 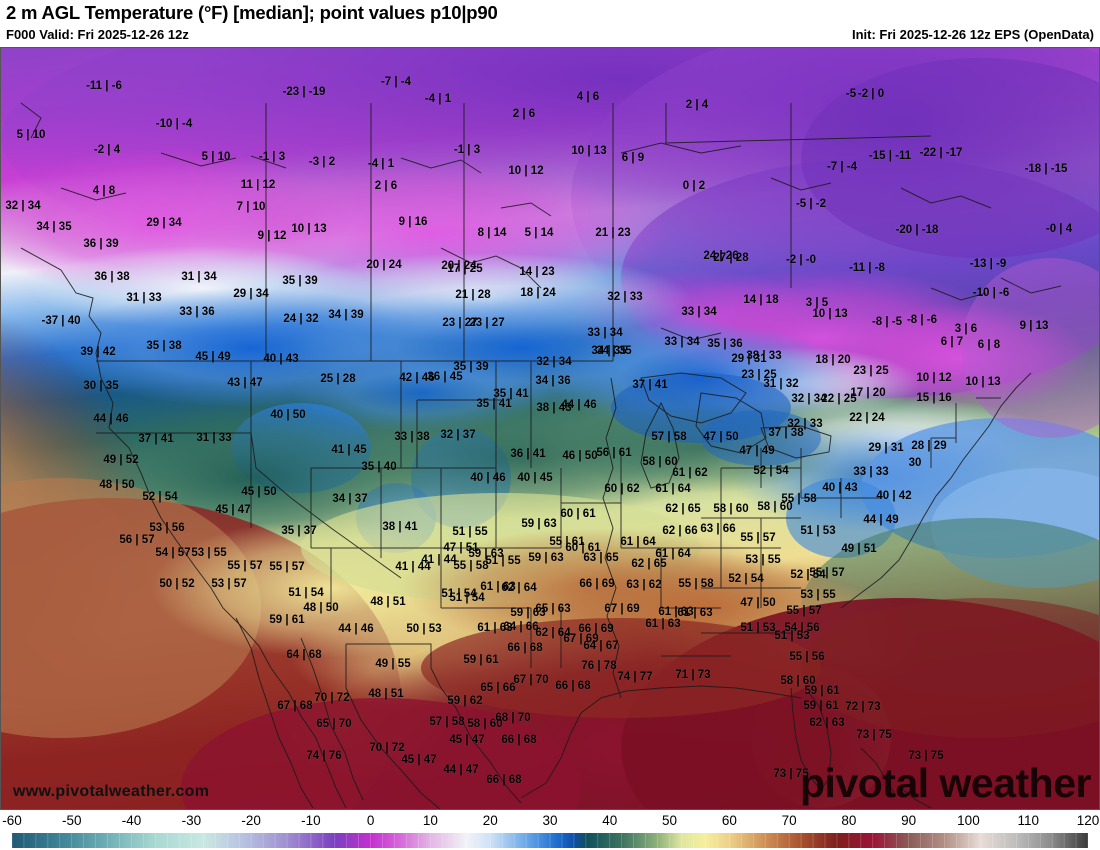 What do you see at coordinates (849, 820) in the screenshot?
I see `colorbar-tick: 80` at bounding box center [849, 820].